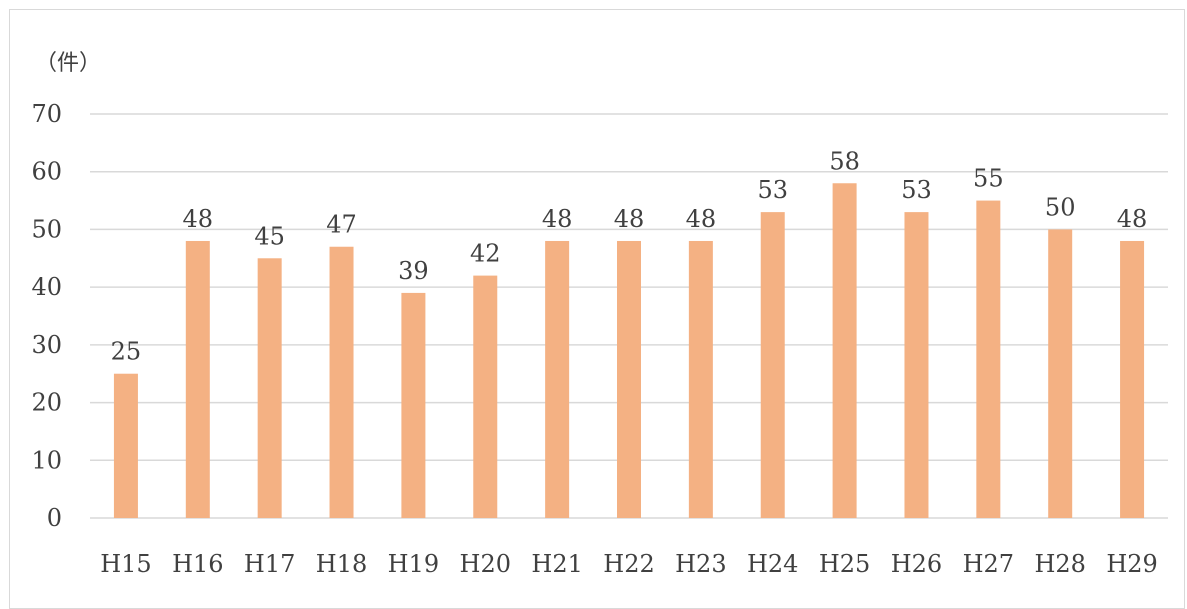 This screenshot has width=1187, height=609. What do you see at coordinates (46, 345) in the screenshot?
I see `y-tick-label: 30` at bounding box center [46, 345].